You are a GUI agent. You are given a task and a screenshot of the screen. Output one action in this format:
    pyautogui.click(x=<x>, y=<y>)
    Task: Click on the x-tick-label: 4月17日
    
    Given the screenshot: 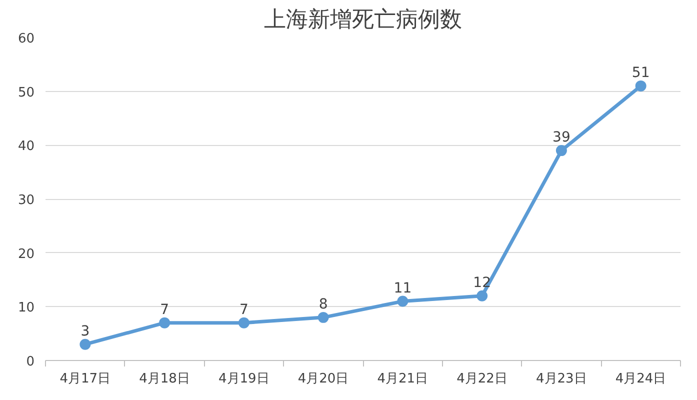 What is the action you would take?
    pyautogui.click(x=85, y=379)
    